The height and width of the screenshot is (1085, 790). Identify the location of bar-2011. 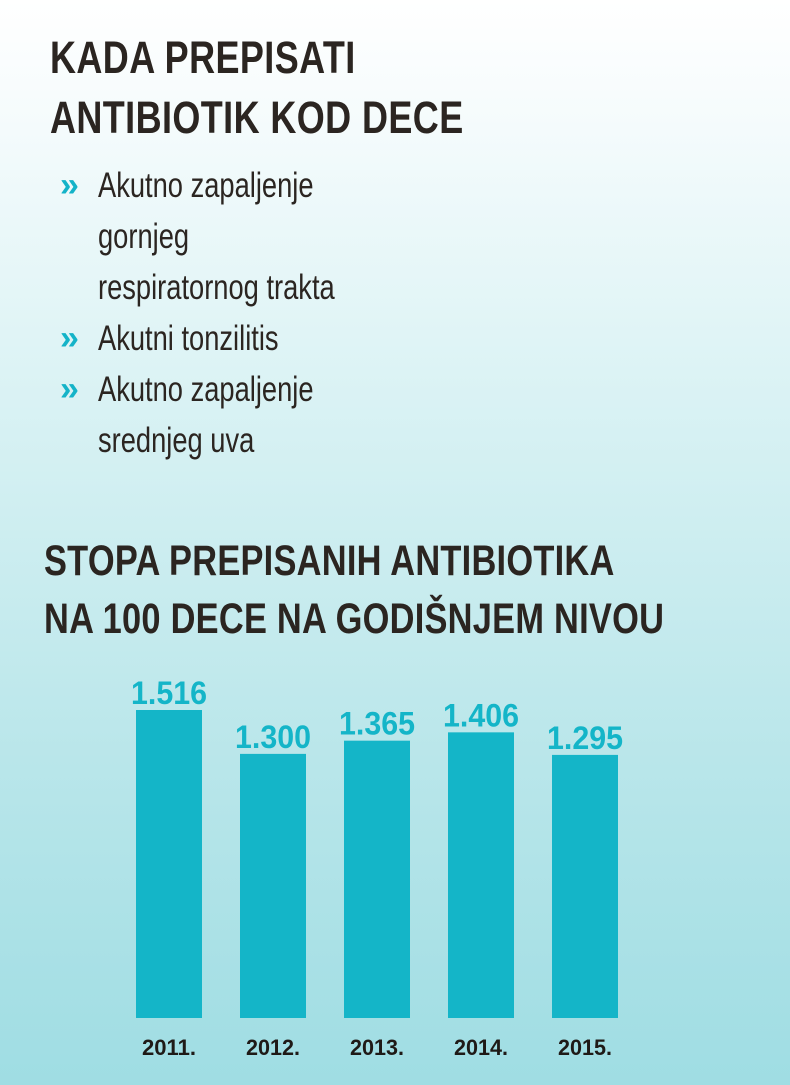
(169, 864).